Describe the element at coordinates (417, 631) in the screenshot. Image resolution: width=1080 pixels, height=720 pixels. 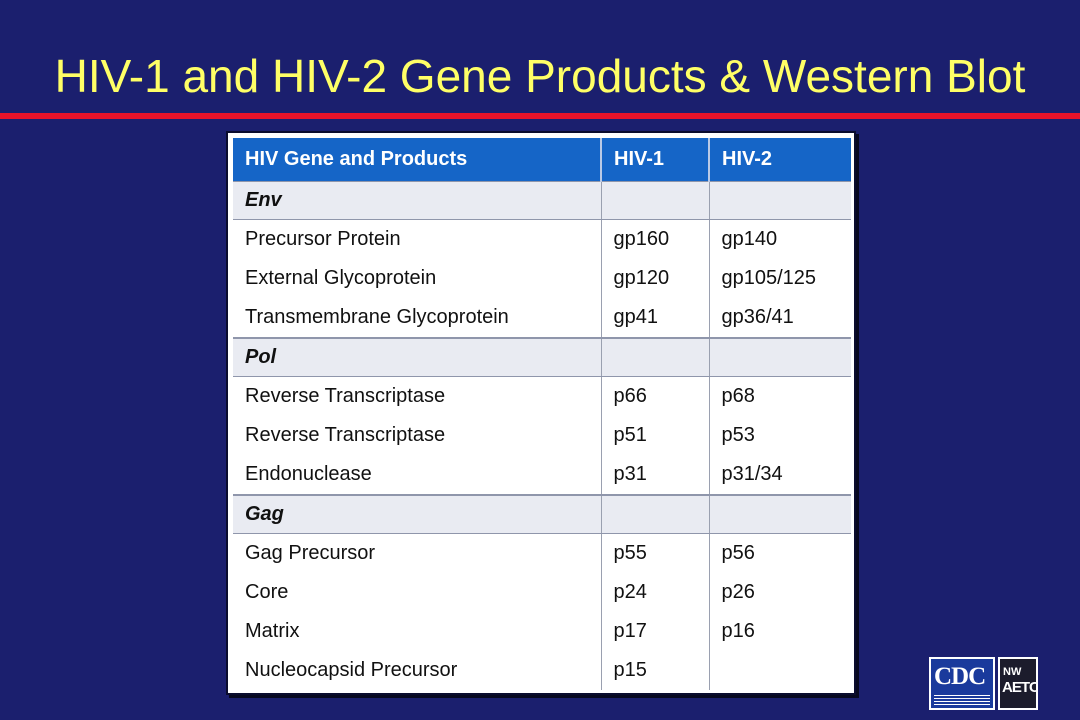
I see `product-name-cell: Matrix` at that location.